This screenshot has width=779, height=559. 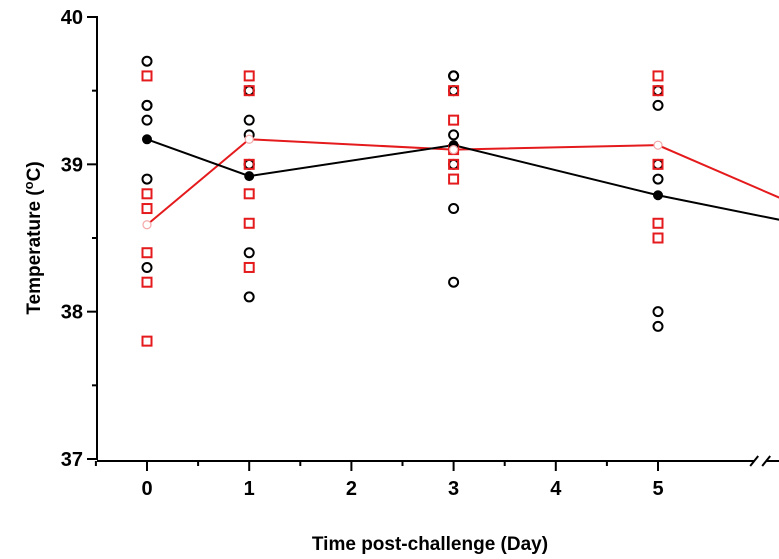 I want to click on x-tick-label: 1, so click(x=249, y=489).